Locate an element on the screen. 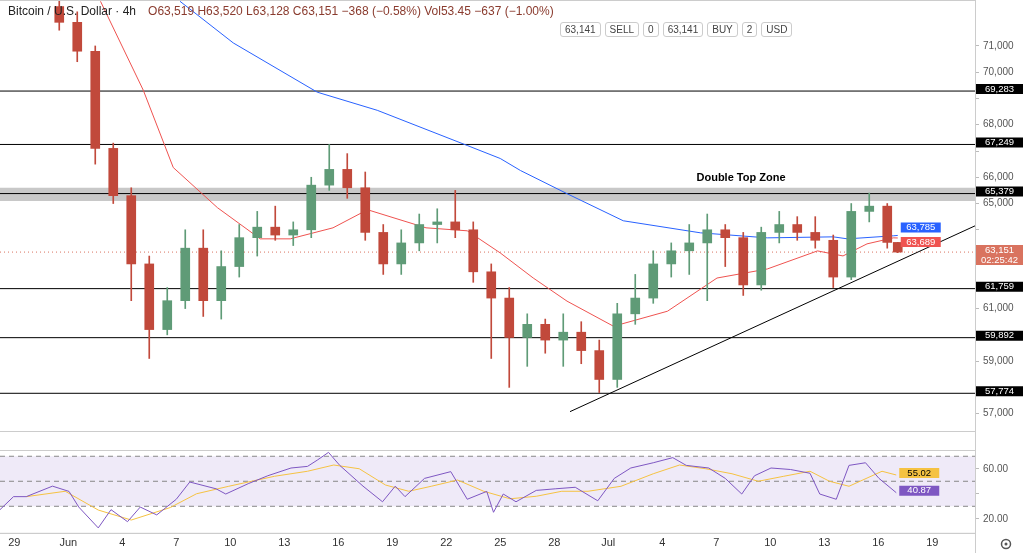 The image size is (1024, 553). ref-line-label: 57,774 is located at coordinates (999, 390).